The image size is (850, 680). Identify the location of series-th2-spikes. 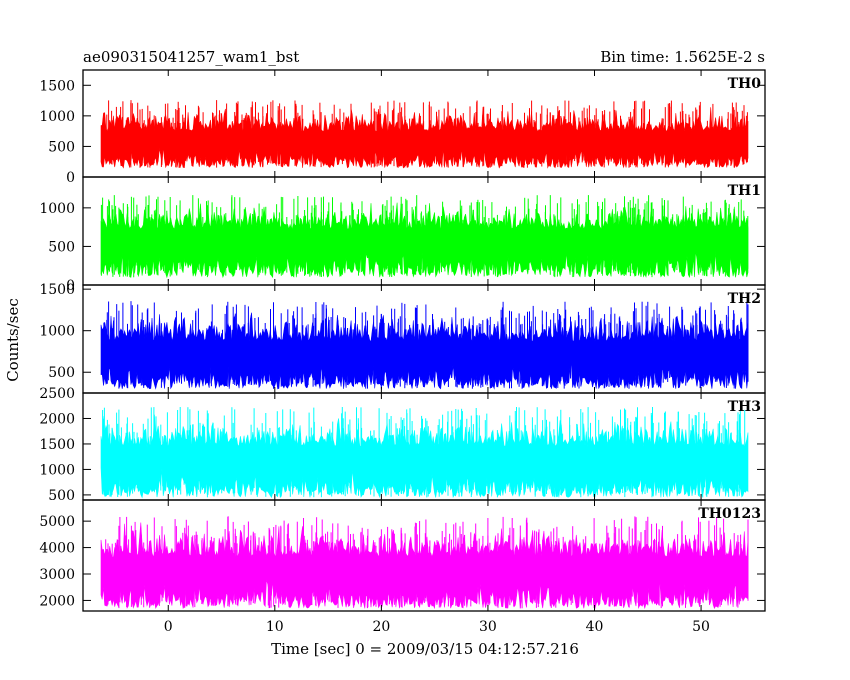
(426, 345).